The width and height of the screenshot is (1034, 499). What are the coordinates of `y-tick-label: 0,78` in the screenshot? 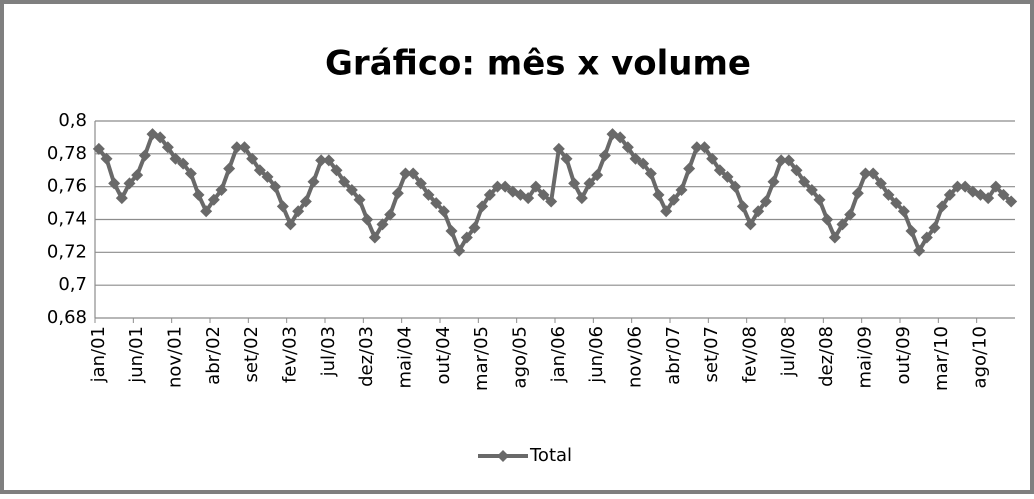 It's located at (67, 153).